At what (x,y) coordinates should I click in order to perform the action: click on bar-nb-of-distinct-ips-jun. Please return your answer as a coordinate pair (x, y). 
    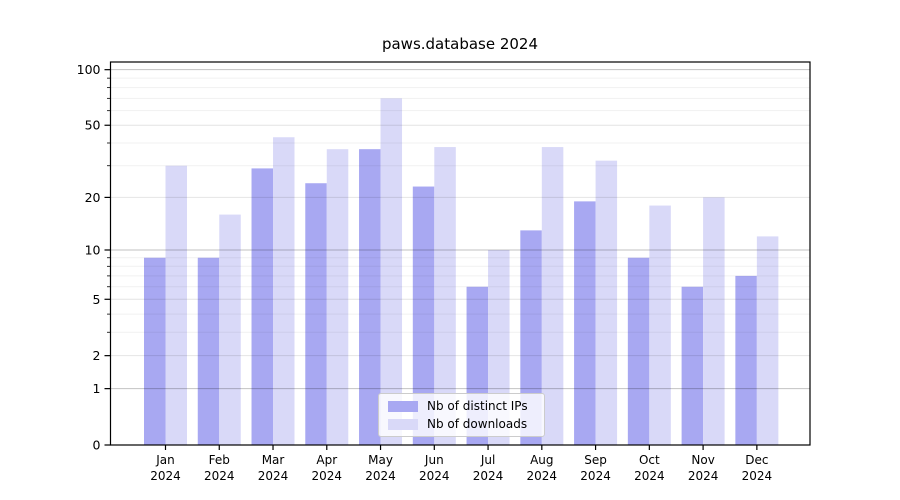
    Looking at the image, I should click on (423, 315).